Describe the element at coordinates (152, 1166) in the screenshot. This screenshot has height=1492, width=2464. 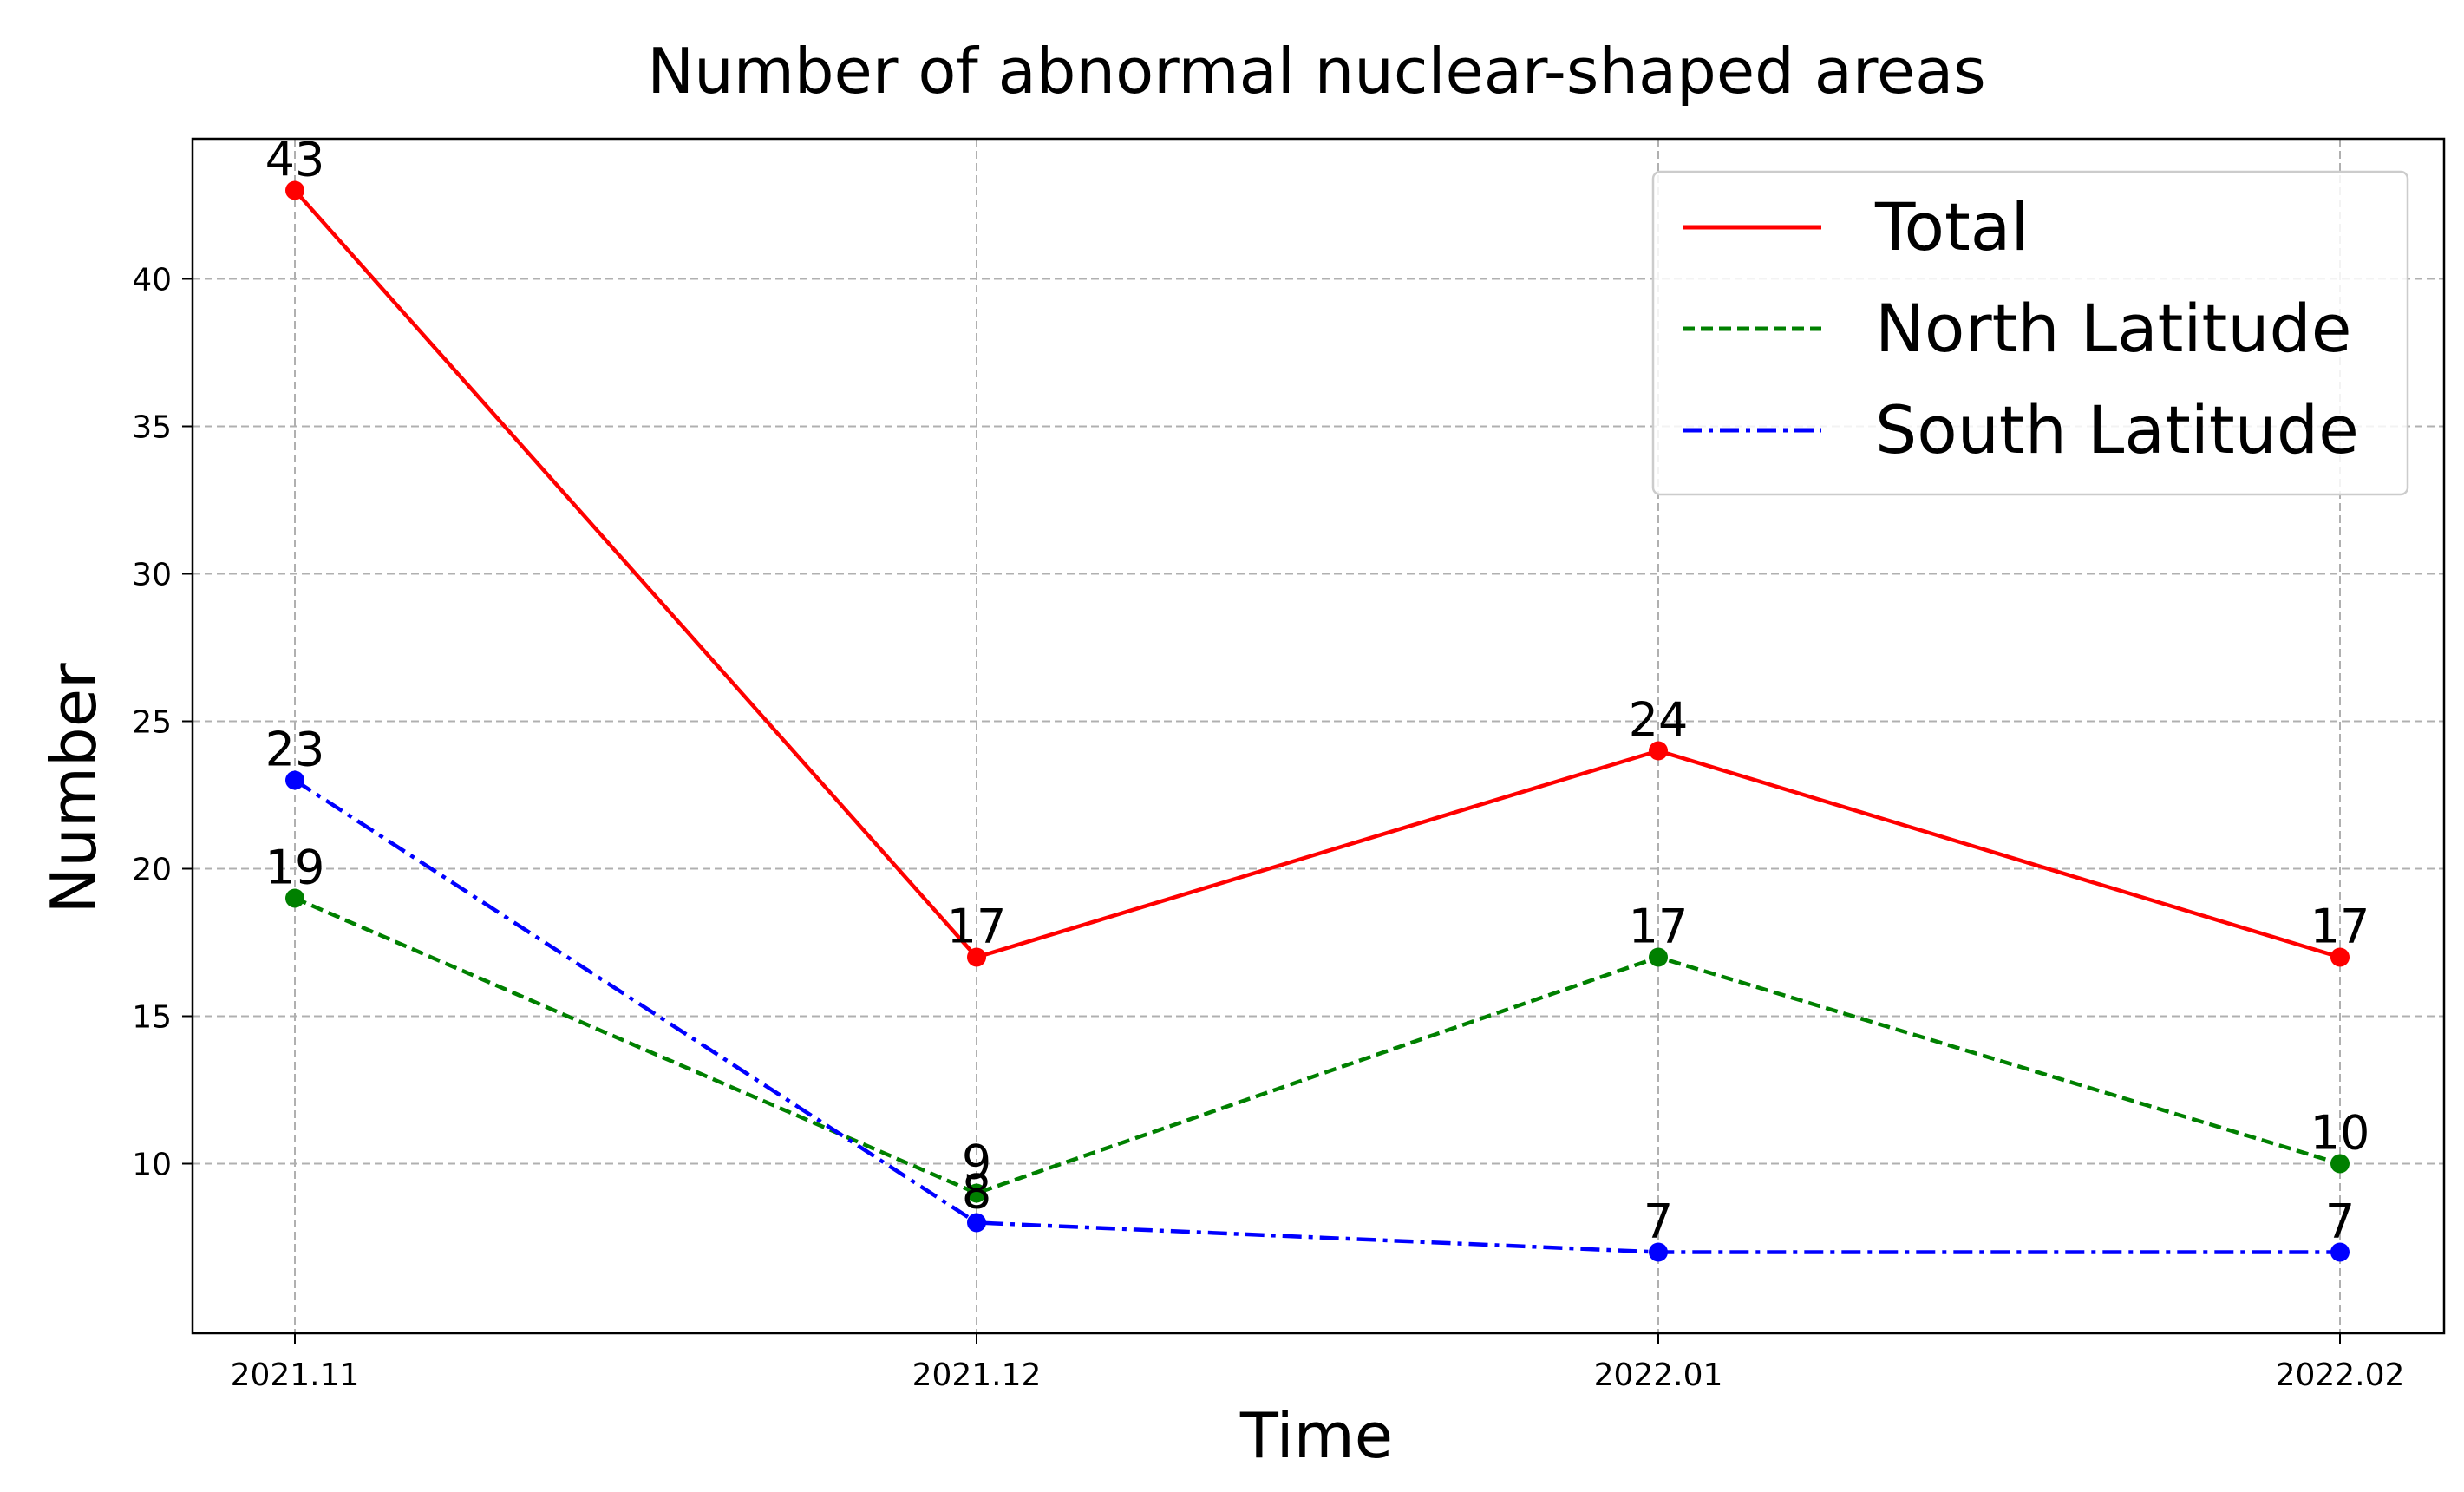
I see `y-tick-label: 10` at that location.